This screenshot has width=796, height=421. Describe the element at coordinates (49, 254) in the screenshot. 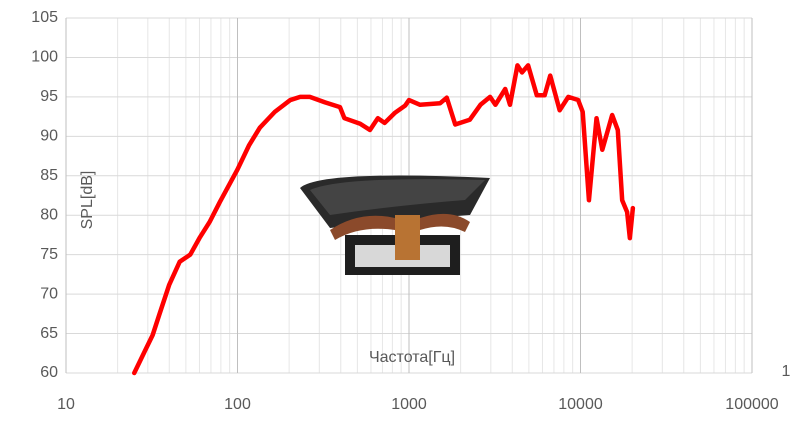

I see `y-tick-label: 75` at that location.